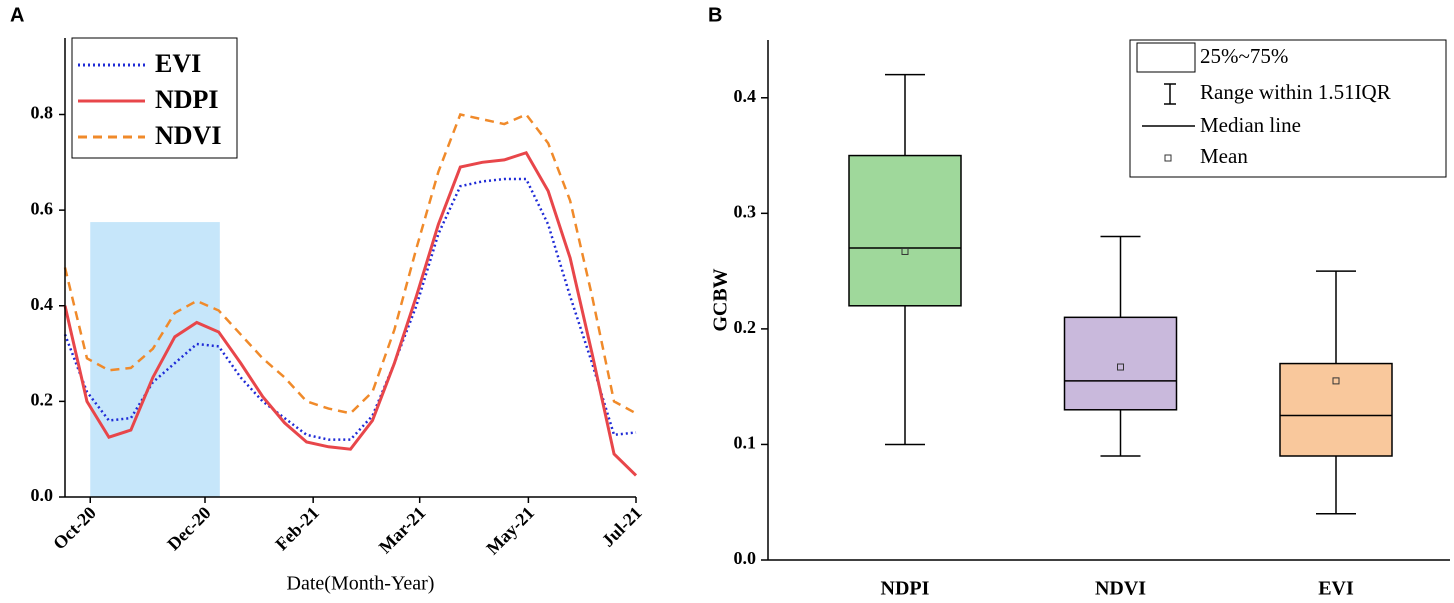  I want to click on y-tick-label: 0.6, so click(42, 208).